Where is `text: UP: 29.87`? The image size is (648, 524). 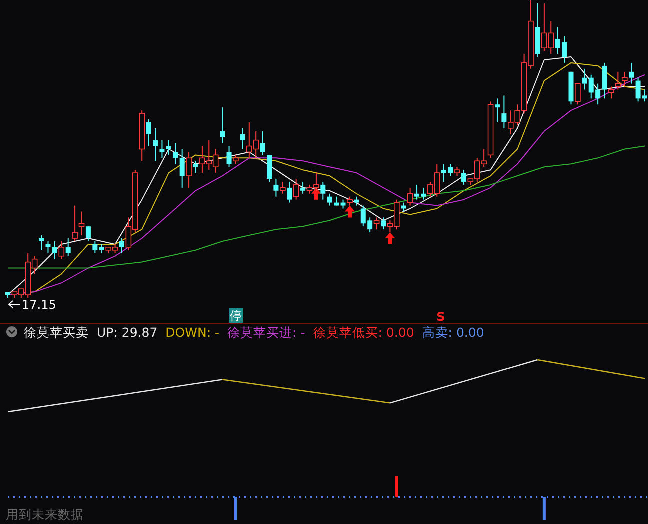
text: UP: 29.87 is located at coordinates (127, 332).